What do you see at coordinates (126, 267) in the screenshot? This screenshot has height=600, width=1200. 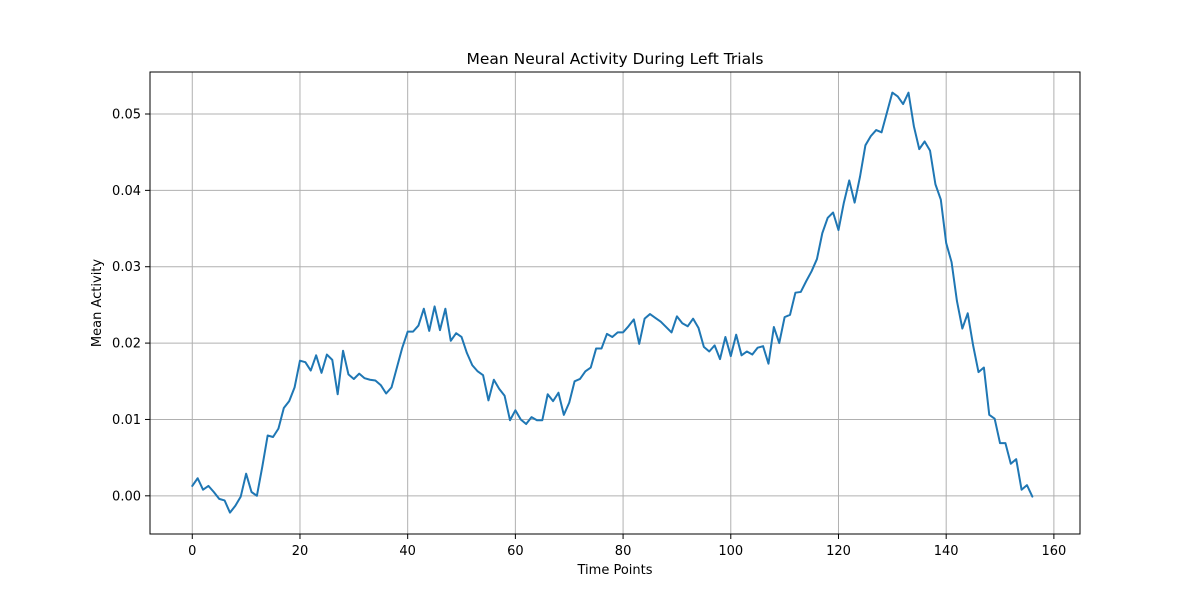 I see `y-tick-label: 0.03` at bounding box center [126, 267].